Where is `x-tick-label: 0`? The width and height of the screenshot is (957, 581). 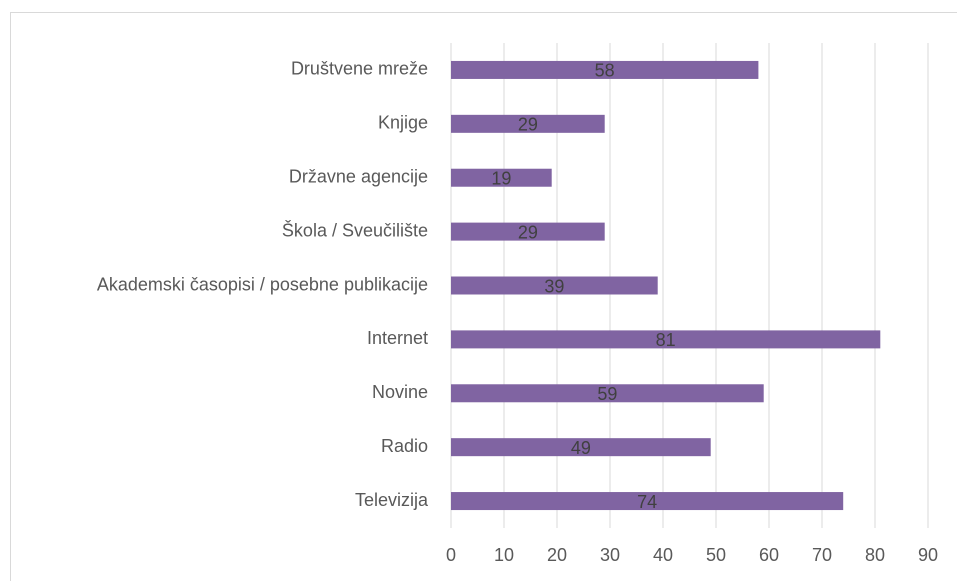 x-tick-label: 0 is located at coordinates (451, 555).